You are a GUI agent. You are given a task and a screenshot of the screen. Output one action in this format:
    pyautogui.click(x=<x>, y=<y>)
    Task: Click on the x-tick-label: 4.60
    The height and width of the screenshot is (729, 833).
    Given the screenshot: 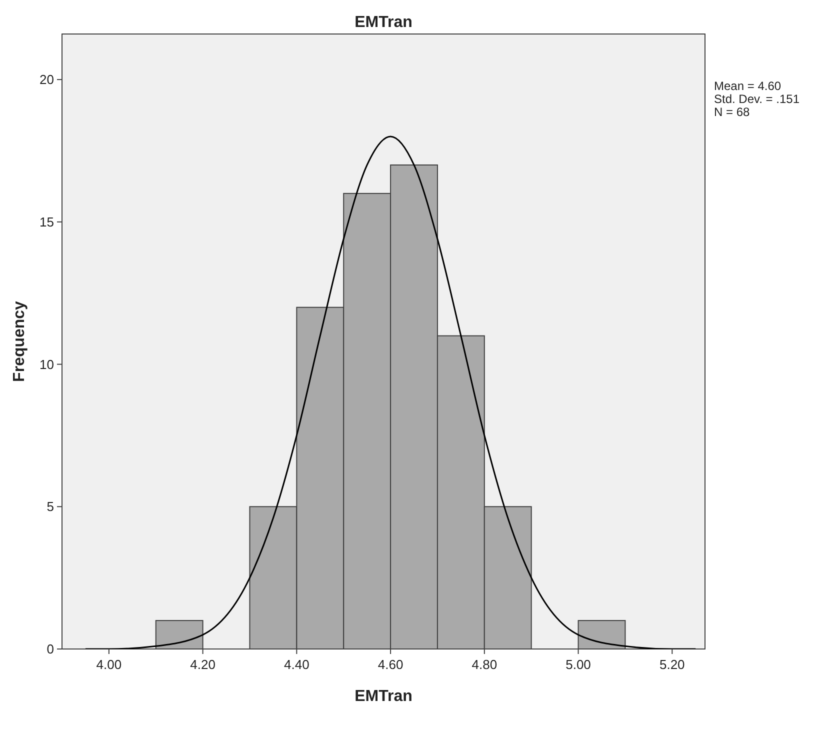 What is the action you would take?
    pyautogui.click(x=391, y=664)
    